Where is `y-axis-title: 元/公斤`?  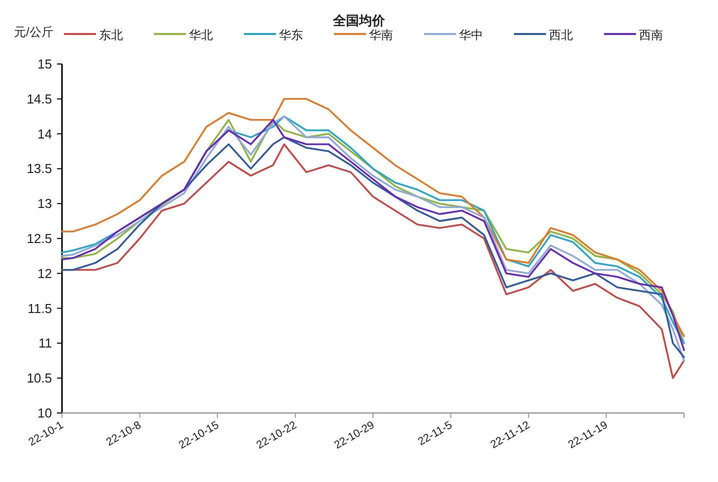
y-axis-title: 元/公斤 is located at coordinates (34, 32).